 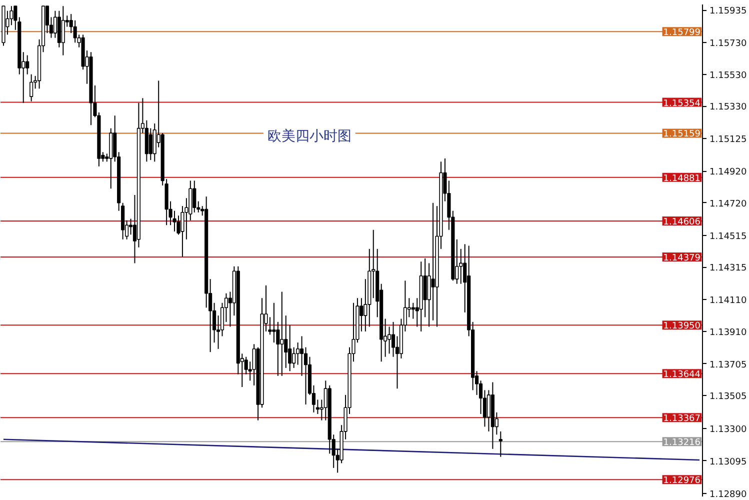 I want to click on y-tick-label: 1.15125, so click(x=728, y=140).